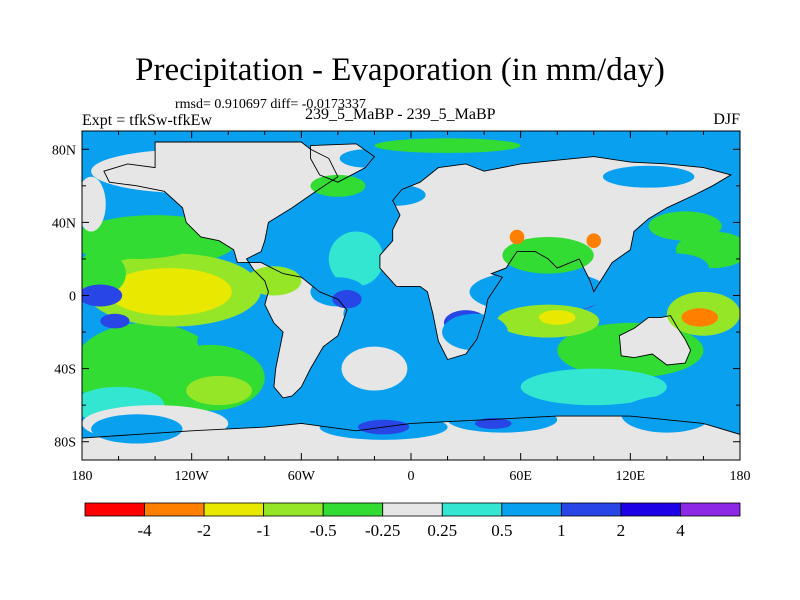  I want to click on south-pacific-wet-spot, so click(115, 321).